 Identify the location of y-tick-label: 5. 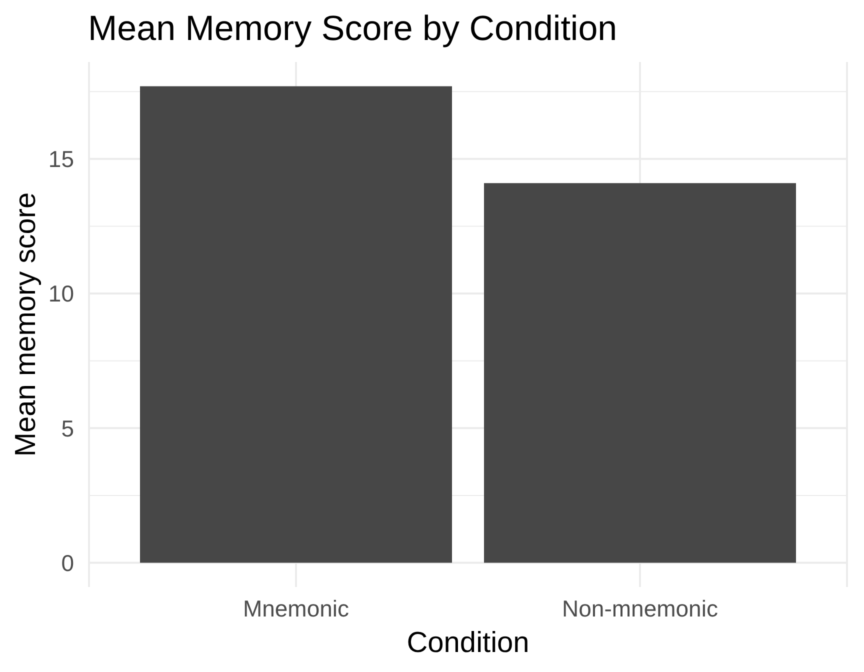
(67, 428).